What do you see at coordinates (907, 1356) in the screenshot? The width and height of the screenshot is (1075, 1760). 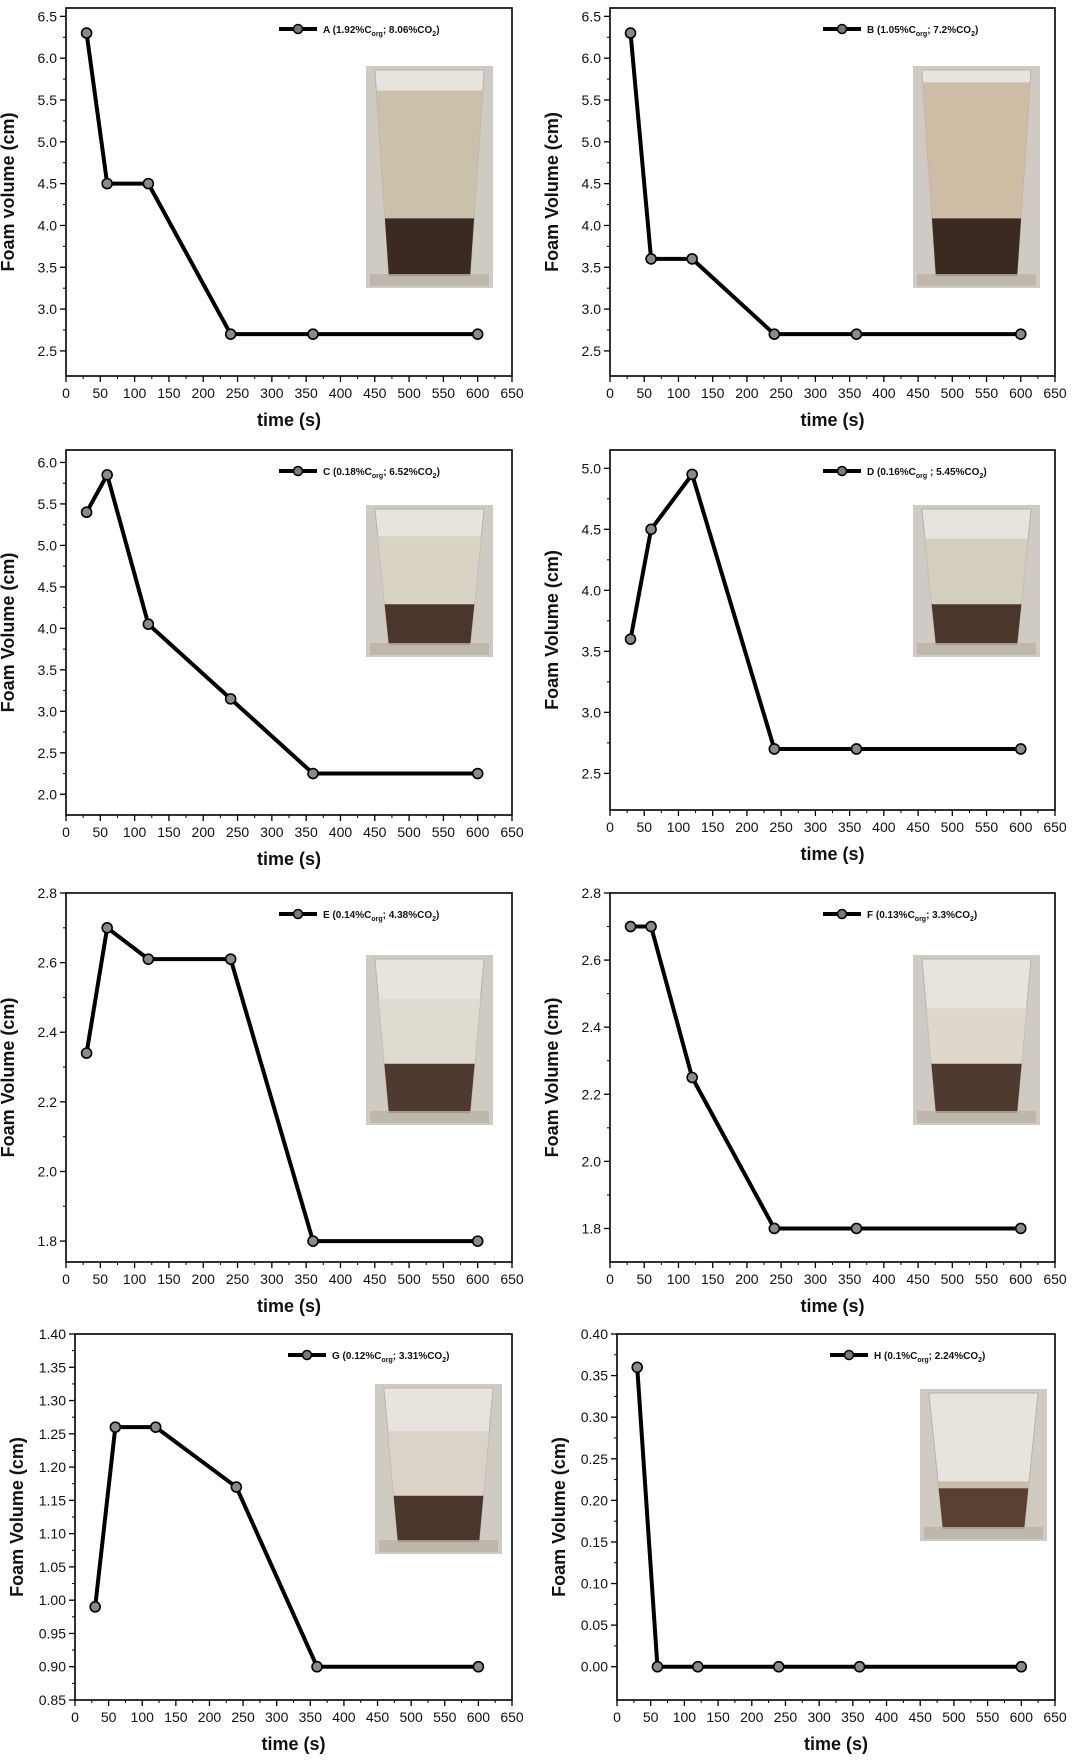 I see `legend: H (0.1%Corg; 2.24%CO2)` at bounding box center [907, 1356].